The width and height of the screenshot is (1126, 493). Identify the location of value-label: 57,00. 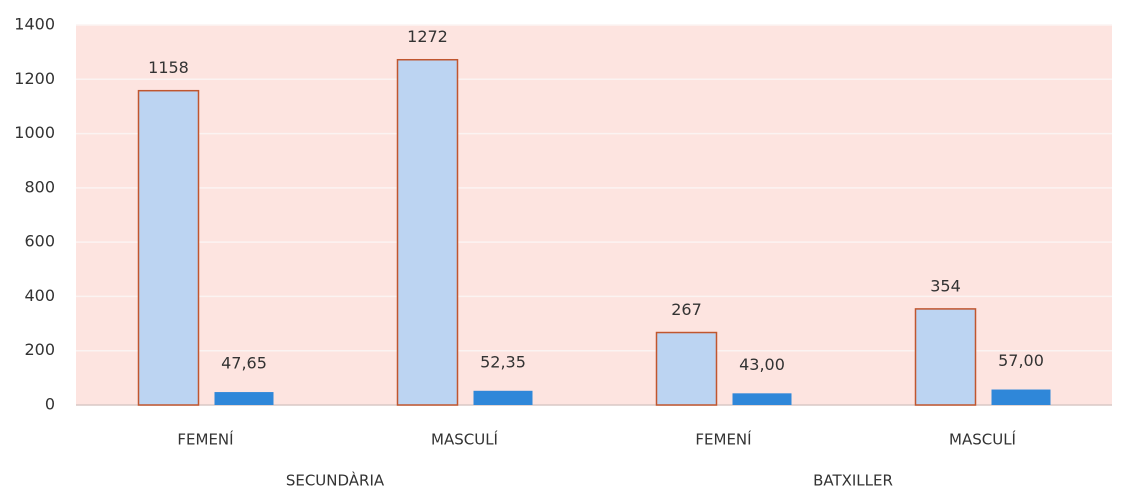
(1021, 360).